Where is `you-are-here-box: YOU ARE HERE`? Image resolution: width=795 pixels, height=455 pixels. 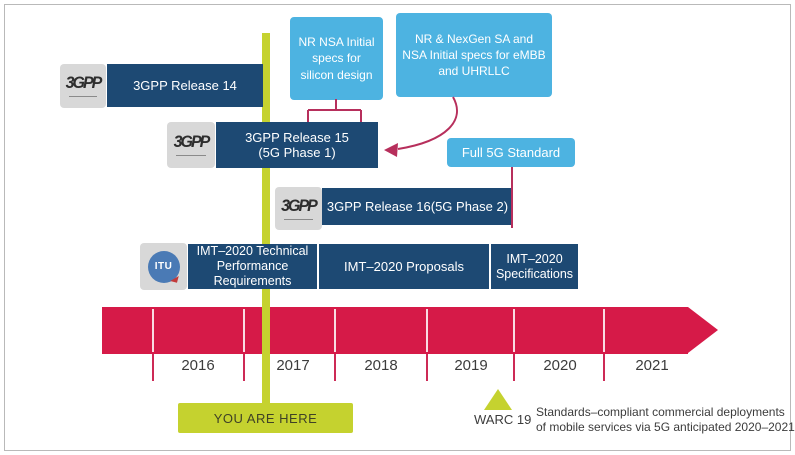
you-are-here-box: YOU ARE HERE is located at coordinates (265, 418).